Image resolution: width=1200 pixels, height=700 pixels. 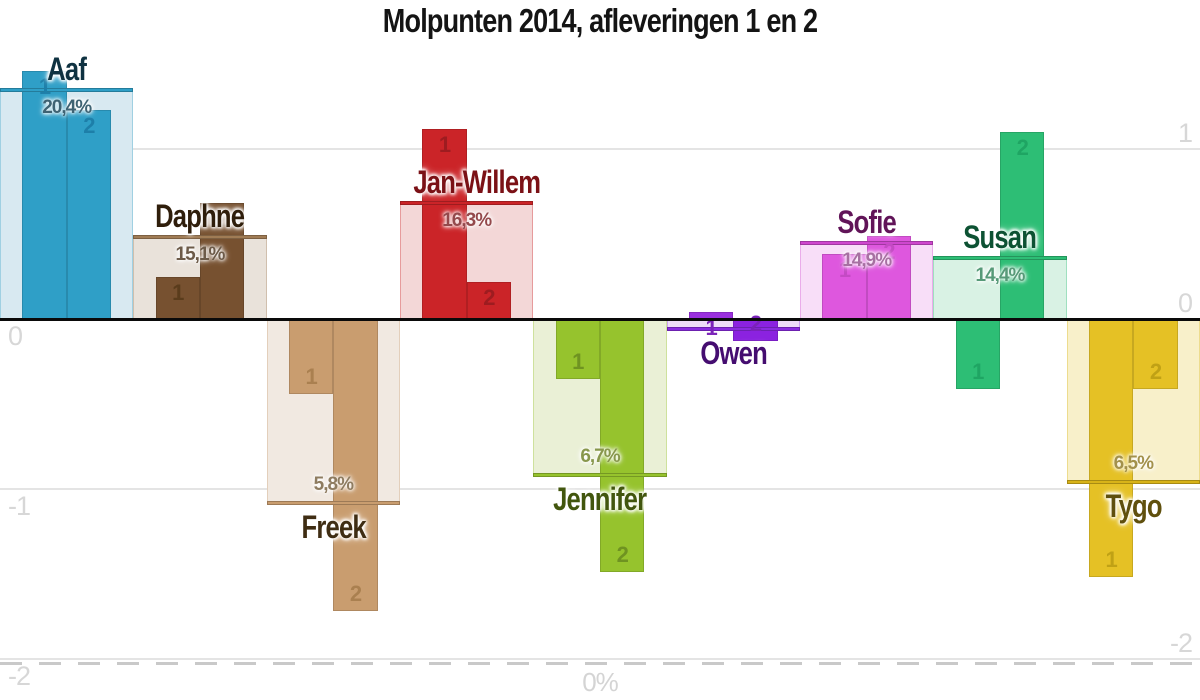 I want to click on percentage-label: 6,5%, so click(x=1133, y=464).